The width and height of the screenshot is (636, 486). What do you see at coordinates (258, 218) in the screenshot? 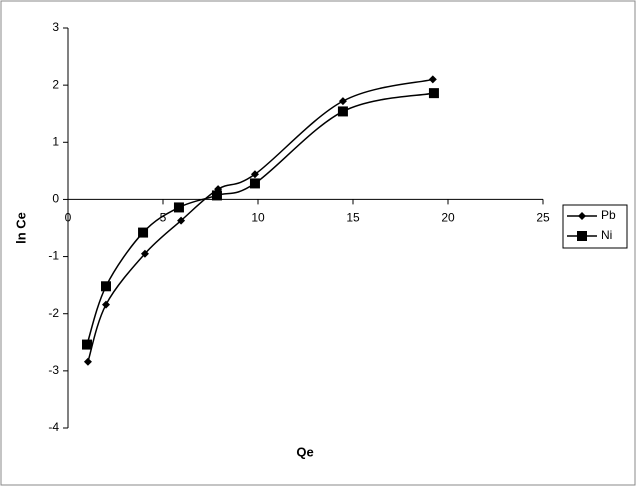
I see `x-tick-label: 10` at bounding box center [258, 218].